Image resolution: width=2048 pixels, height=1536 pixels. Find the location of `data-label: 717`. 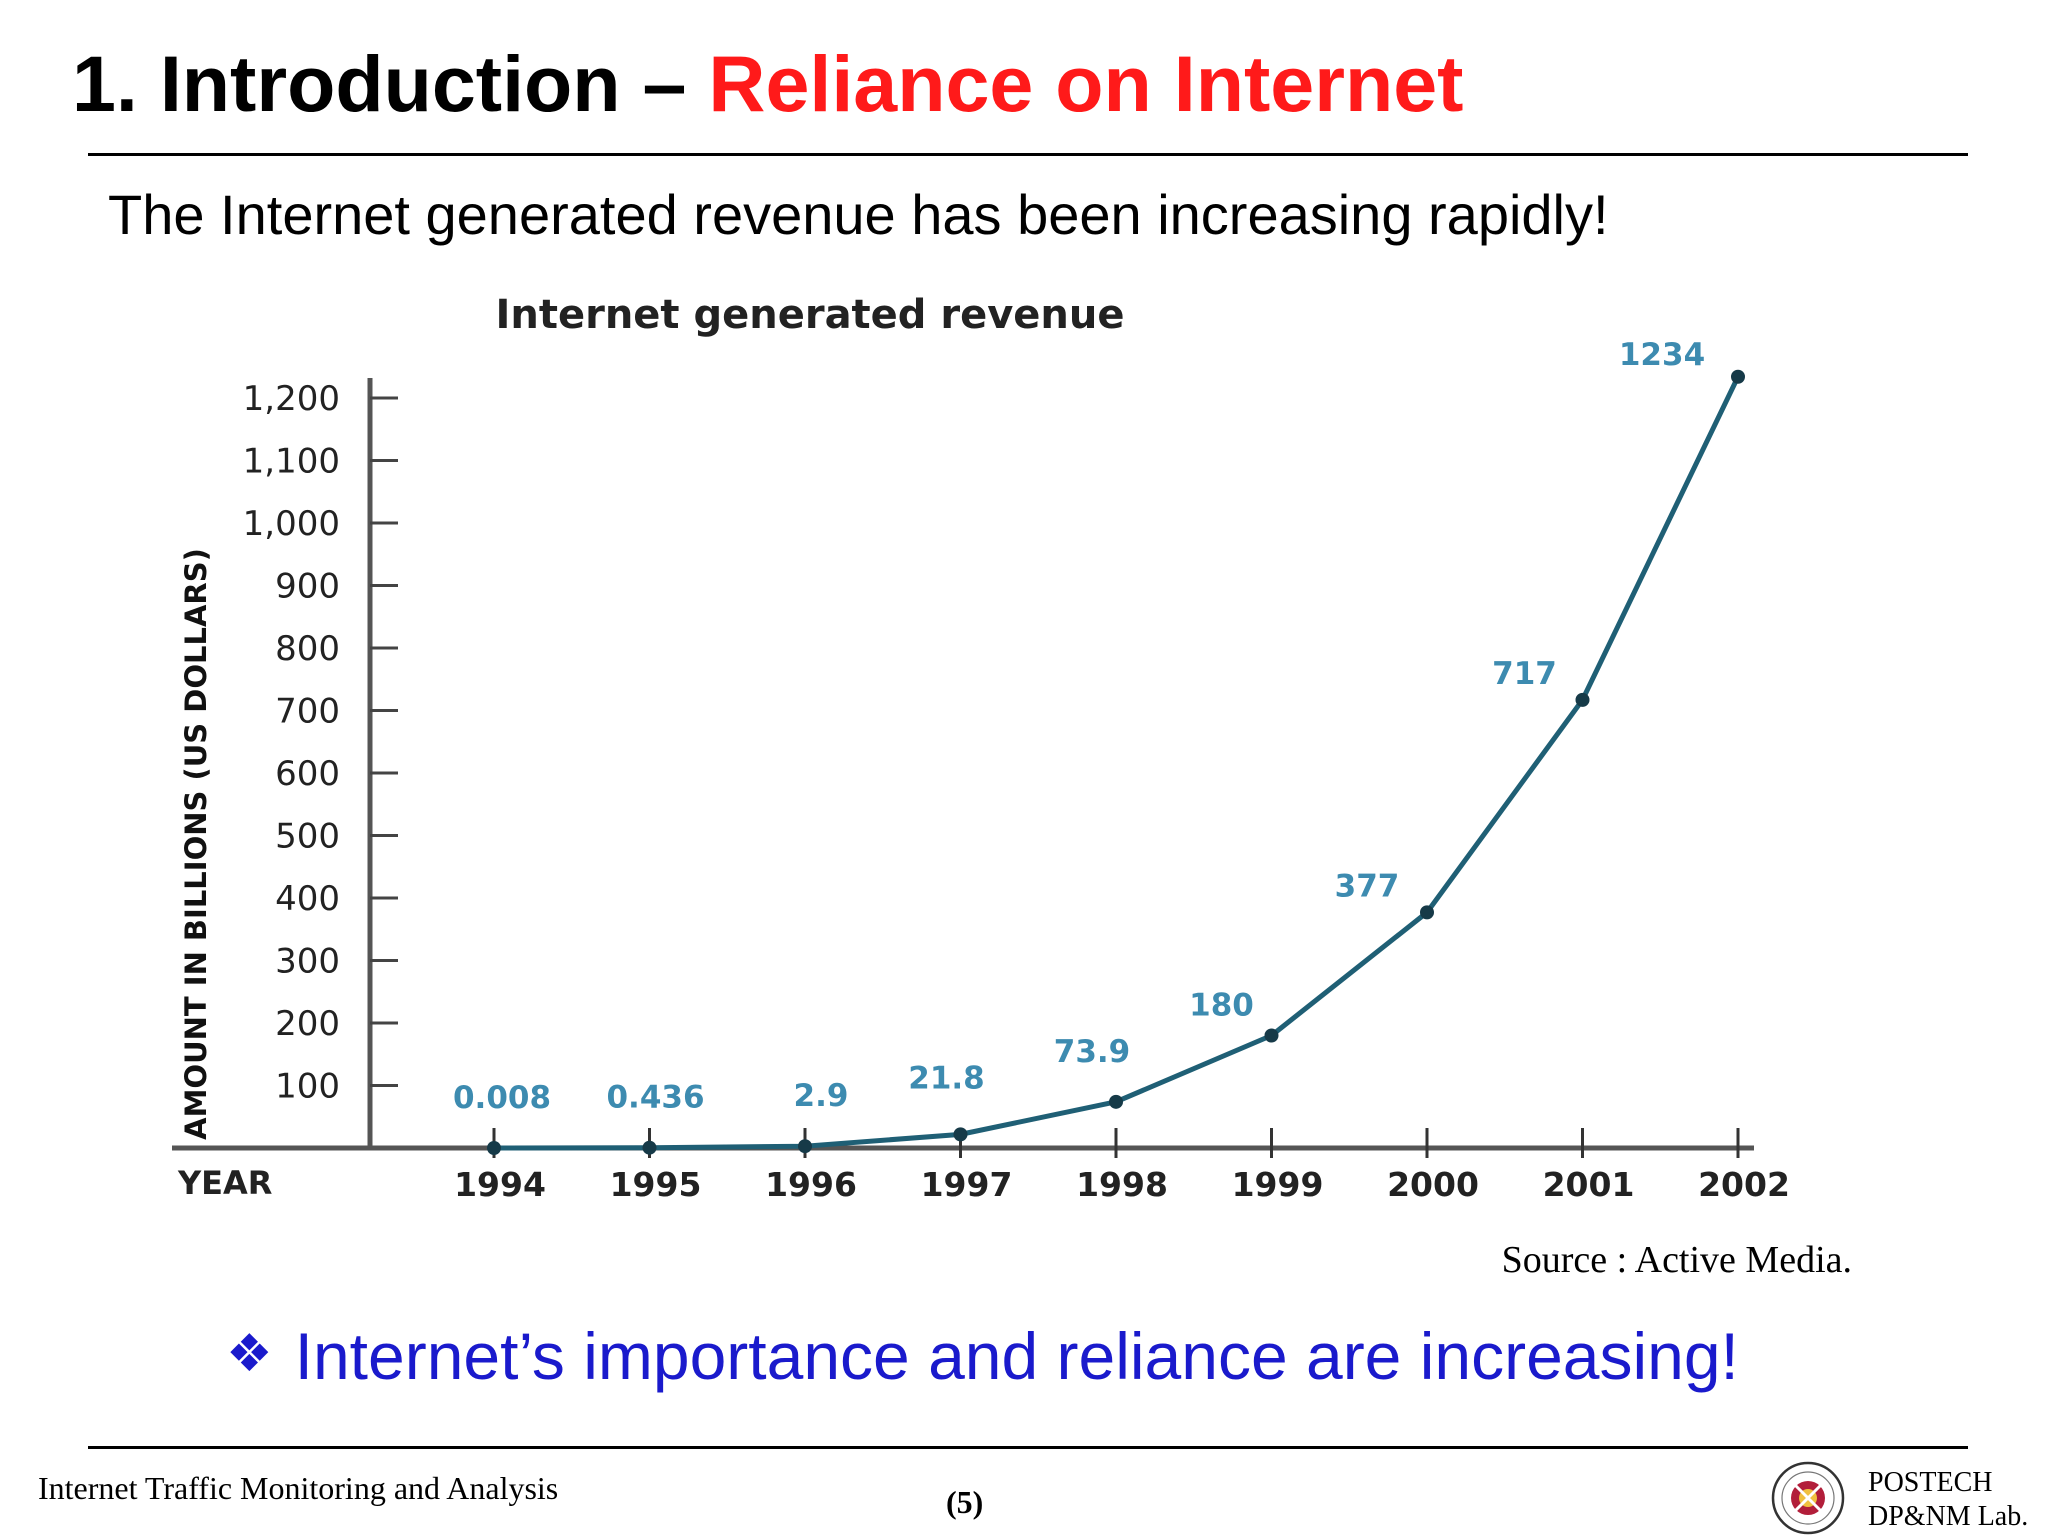

data-label: 717 is located at coordinates (1524, 674).